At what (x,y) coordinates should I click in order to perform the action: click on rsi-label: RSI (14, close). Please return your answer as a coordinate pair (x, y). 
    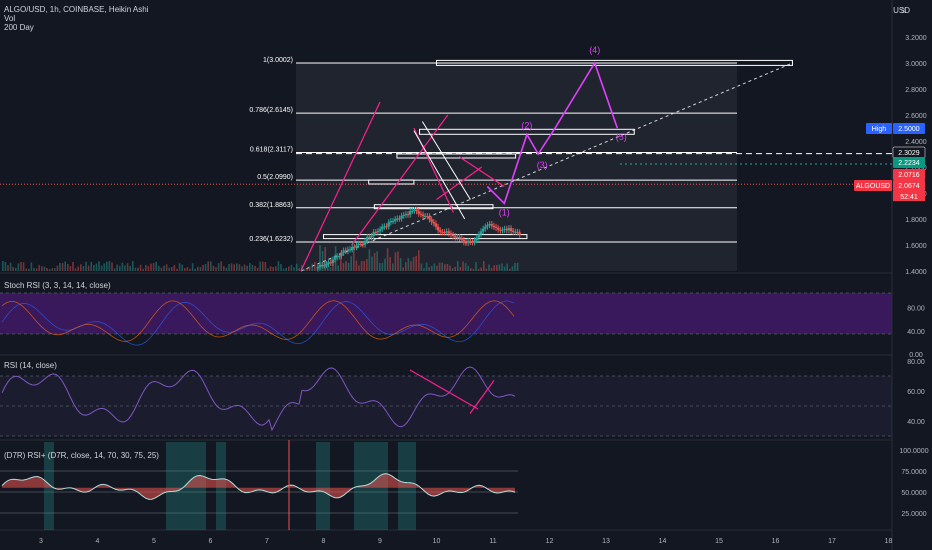
    Looking at the image, I should click on (30, 365).